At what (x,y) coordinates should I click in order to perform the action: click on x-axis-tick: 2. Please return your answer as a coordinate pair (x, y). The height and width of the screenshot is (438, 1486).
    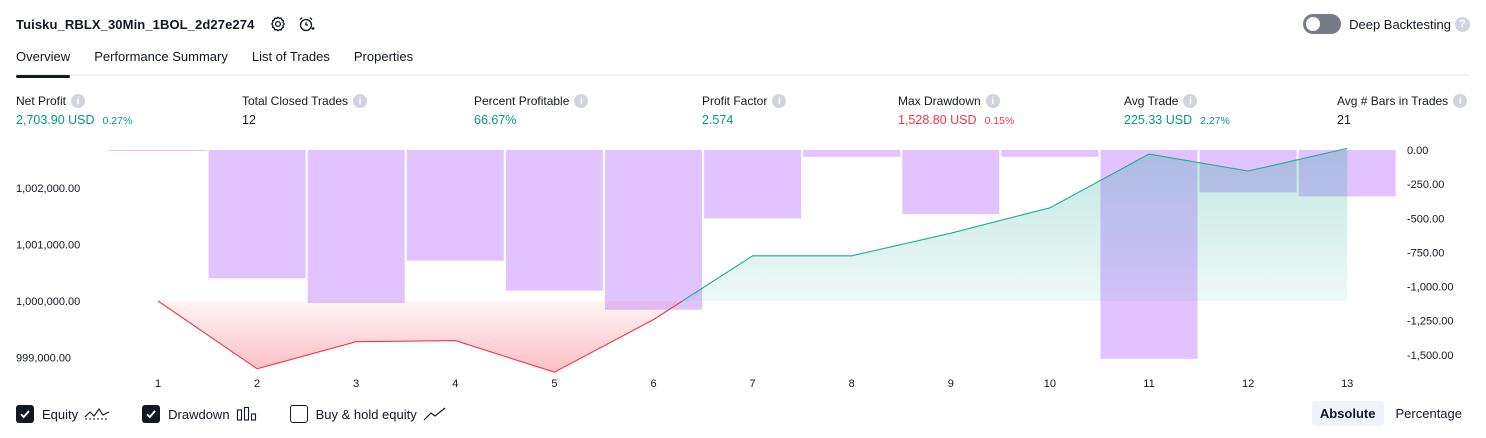
    Looking at the image, I should click on (257, 384).